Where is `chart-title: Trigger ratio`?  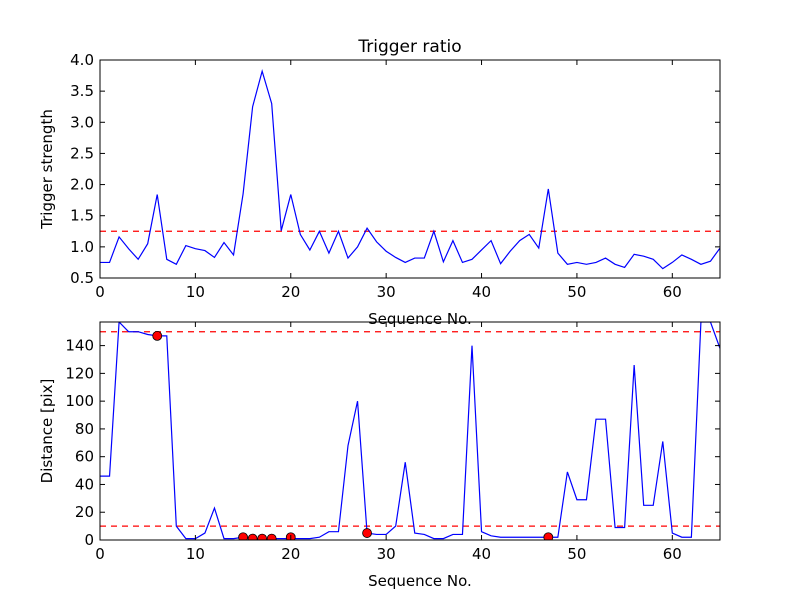 chart-title: Trigger ratio is located at coordinates (409, 47).